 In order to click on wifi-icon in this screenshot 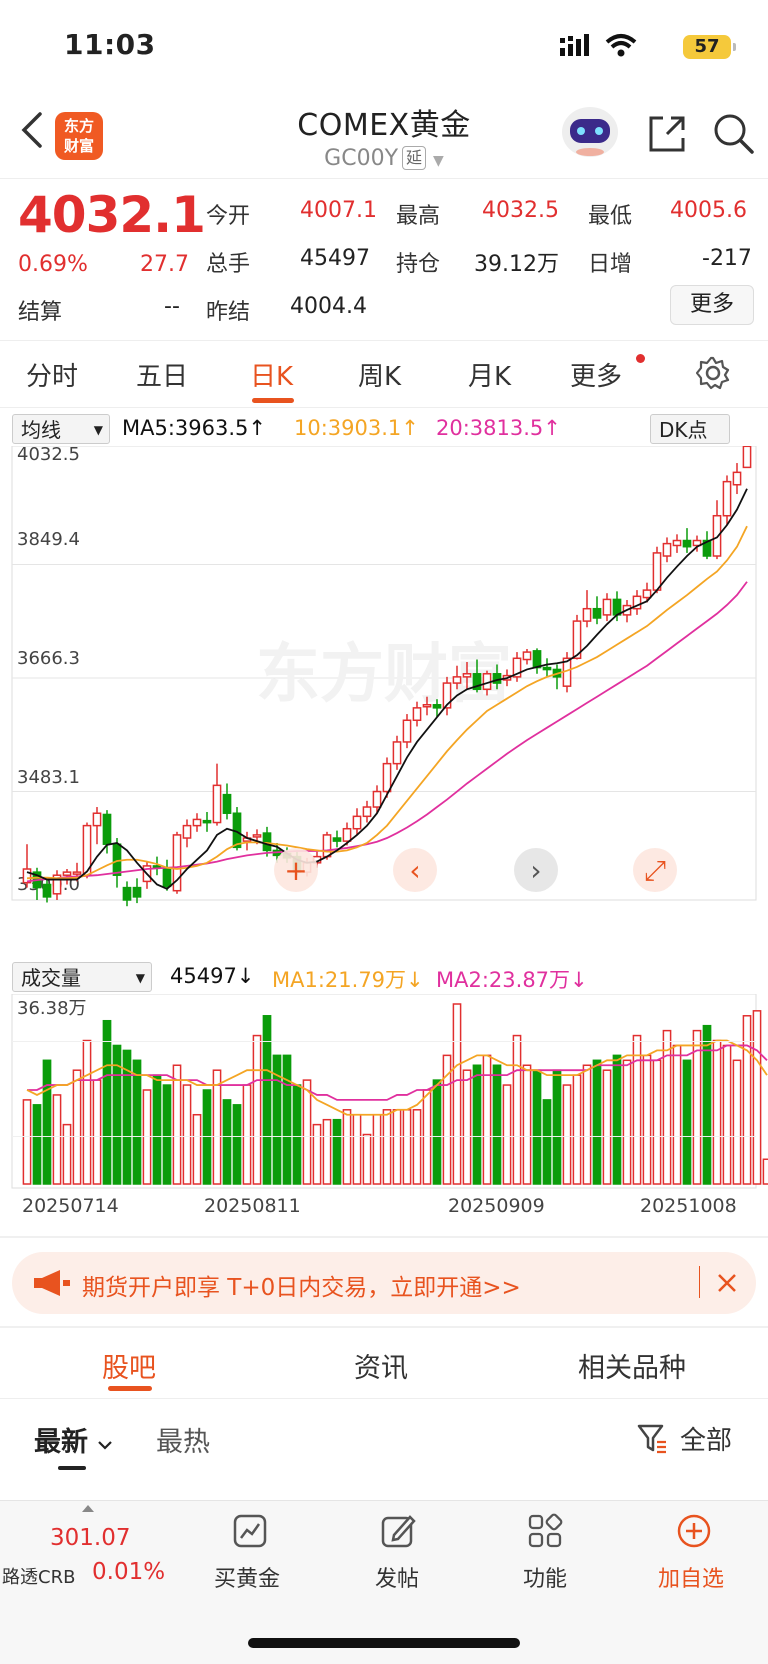, I will do `click(621, 45)`.